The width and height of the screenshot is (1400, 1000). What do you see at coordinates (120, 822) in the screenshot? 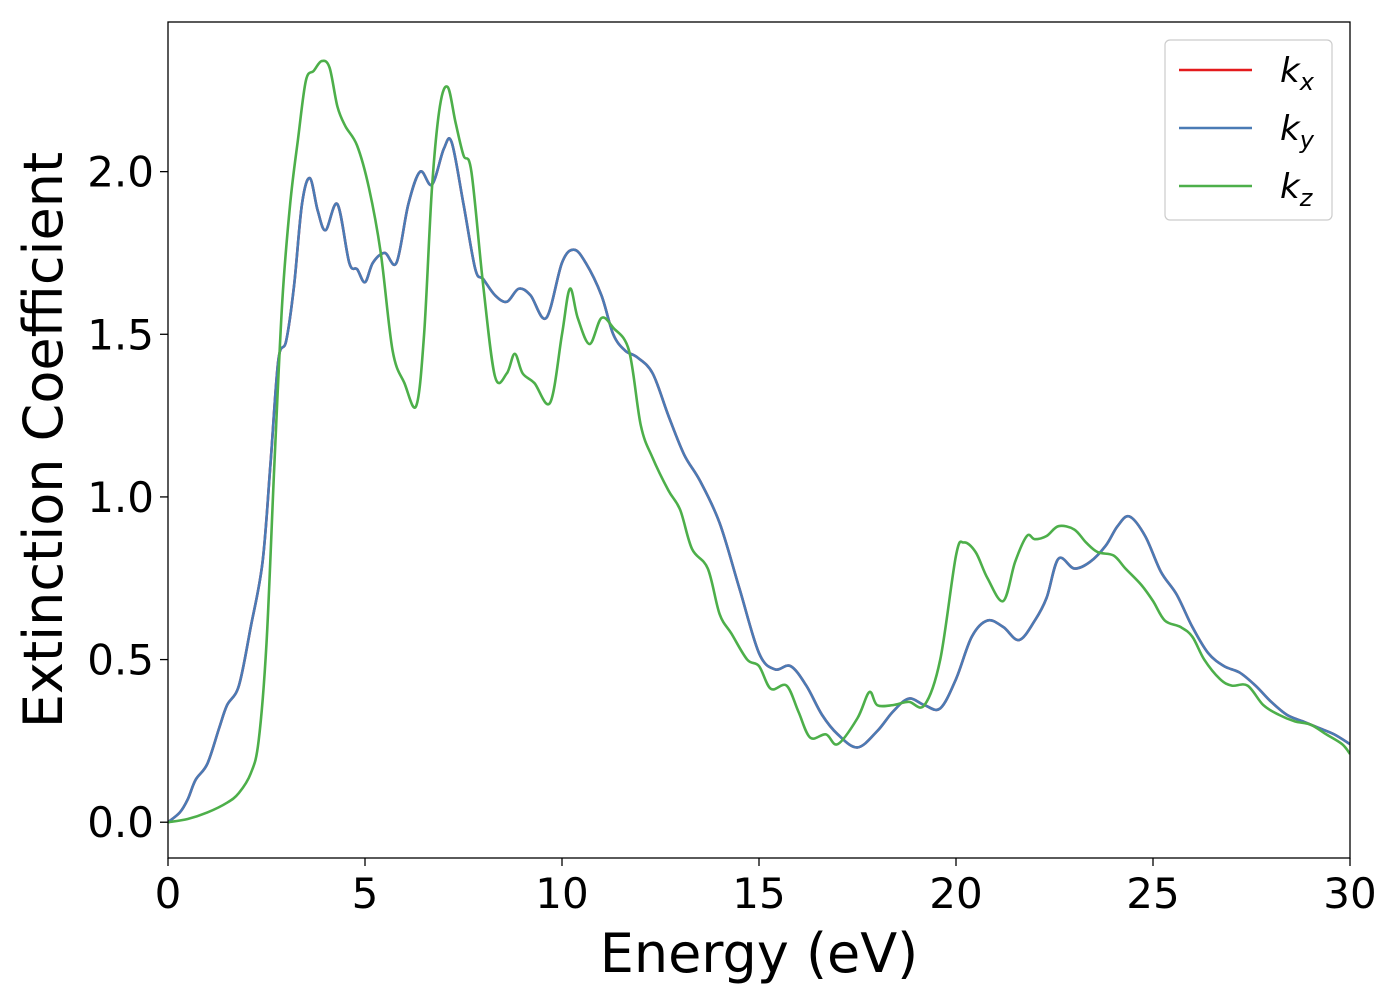
I see `y-tick-label: 0.0` at bounding box center [120, 822].